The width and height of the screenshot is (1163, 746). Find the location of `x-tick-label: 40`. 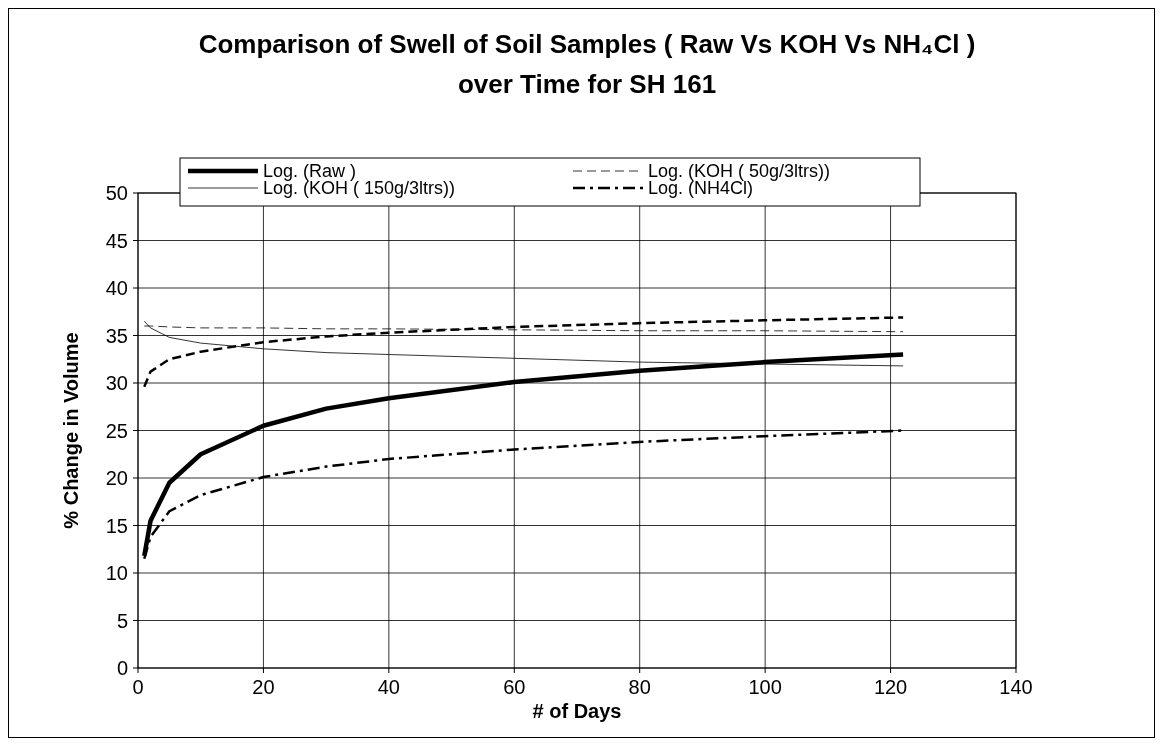

x-tick-label: 40 is located at coordinates (388, 687).